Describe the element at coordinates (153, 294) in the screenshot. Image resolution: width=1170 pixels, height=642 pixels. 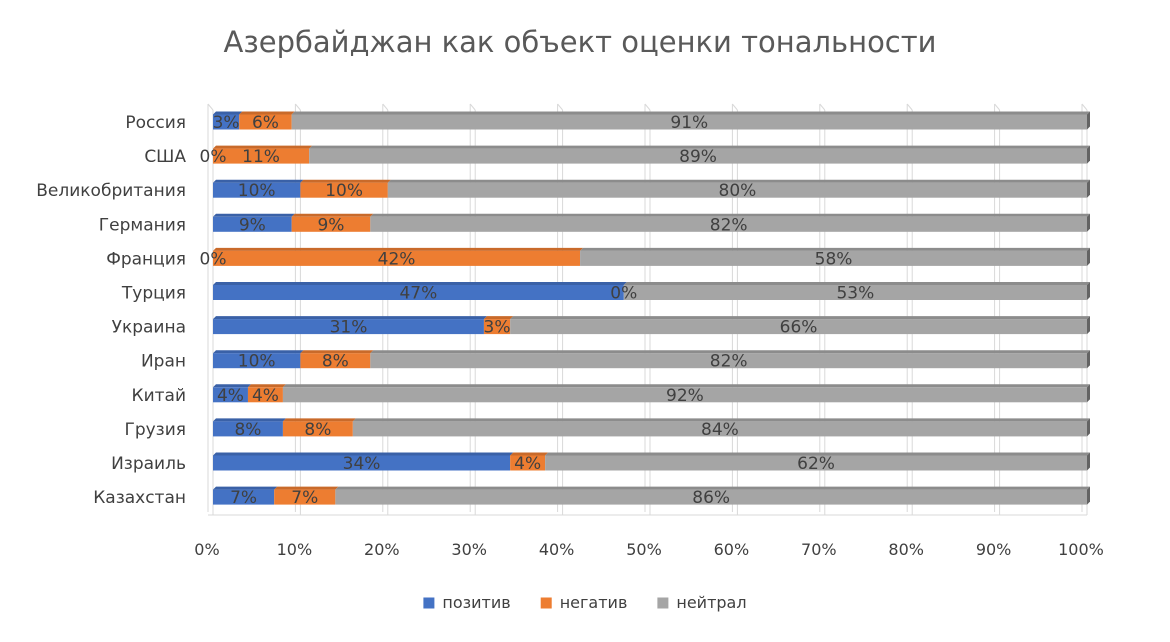
I see `category-label: Турция` at that location.